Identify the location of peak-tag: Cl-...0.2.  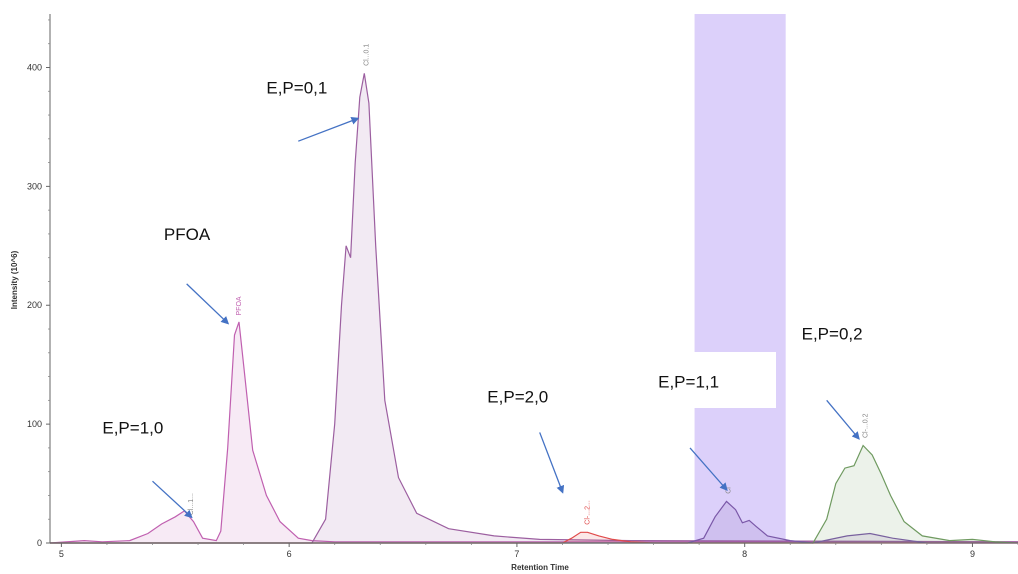
(865, 425).